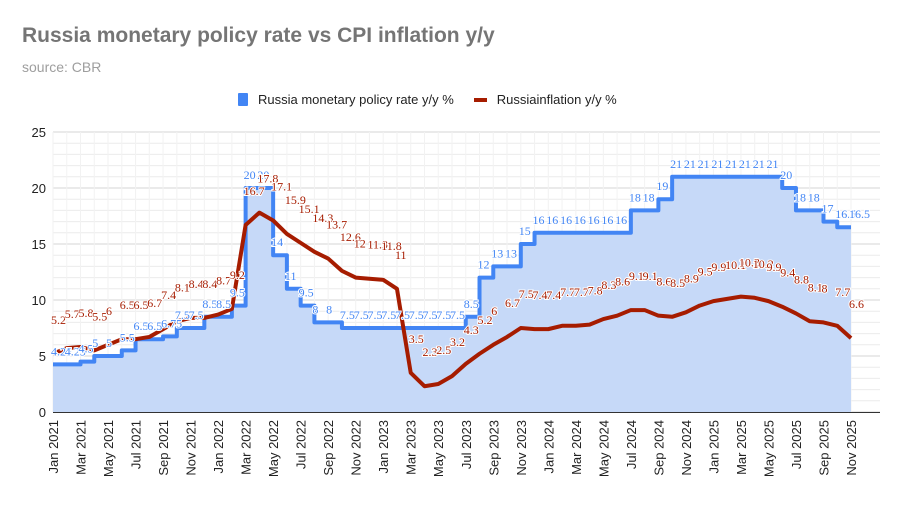  Describe the element at coordinates (595, 291) in the screenshot. I see `inflation-data-label: 7.8` at that location.